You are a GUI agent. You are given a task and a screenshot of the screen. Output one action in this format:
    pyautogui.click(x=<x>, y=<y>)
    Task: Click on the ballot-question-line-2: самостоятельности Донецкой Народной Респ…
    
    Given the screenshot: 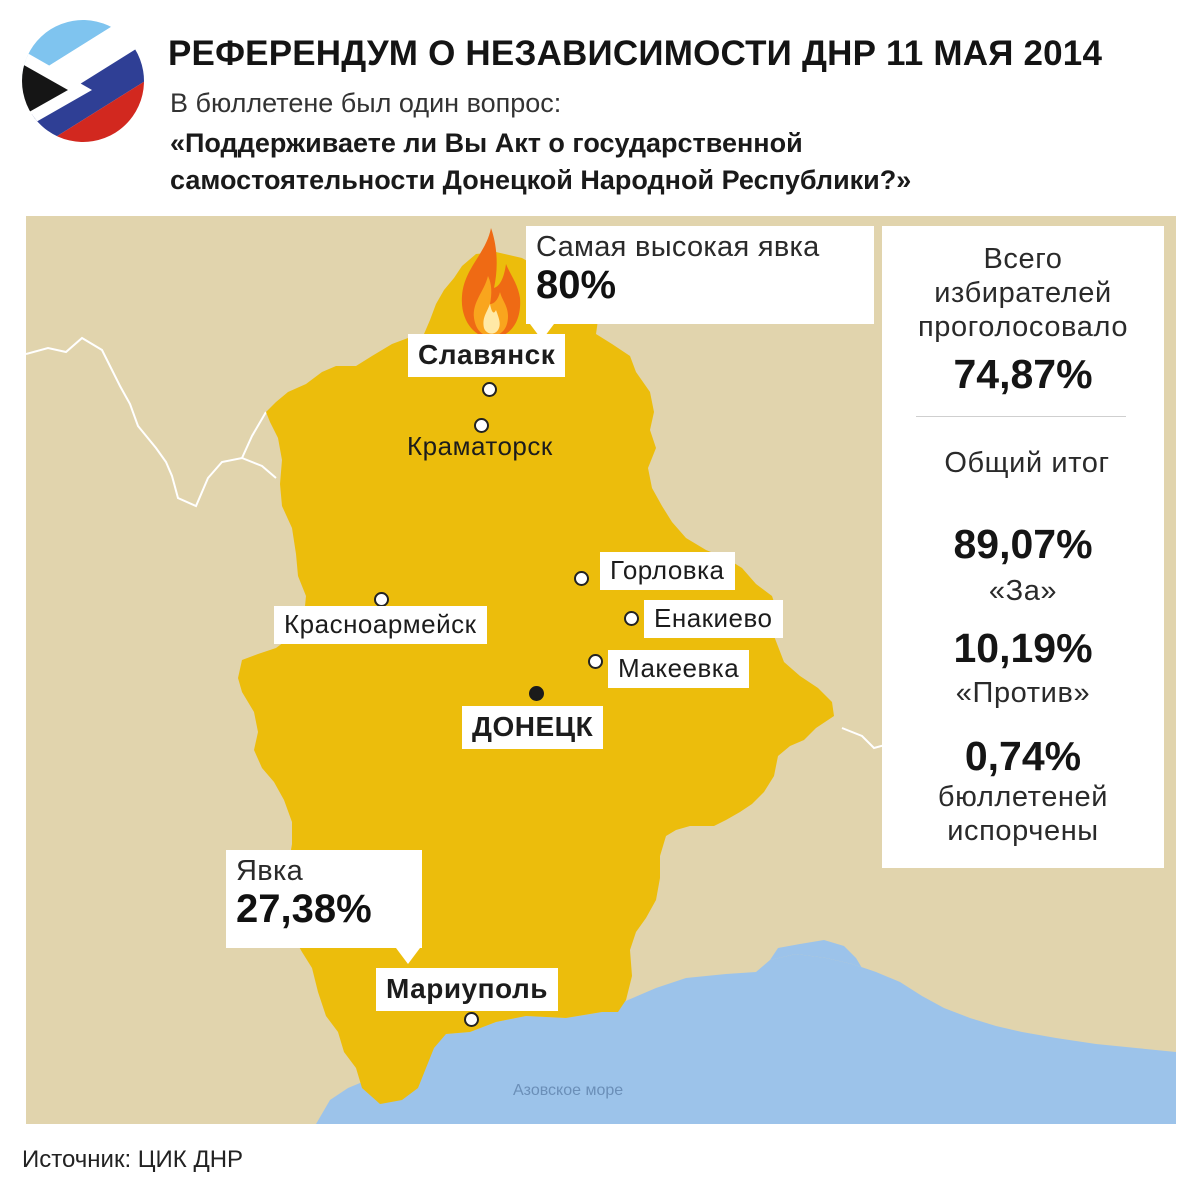 What is the action you would take?
    pyautogui.click(x=541, y=180)
    